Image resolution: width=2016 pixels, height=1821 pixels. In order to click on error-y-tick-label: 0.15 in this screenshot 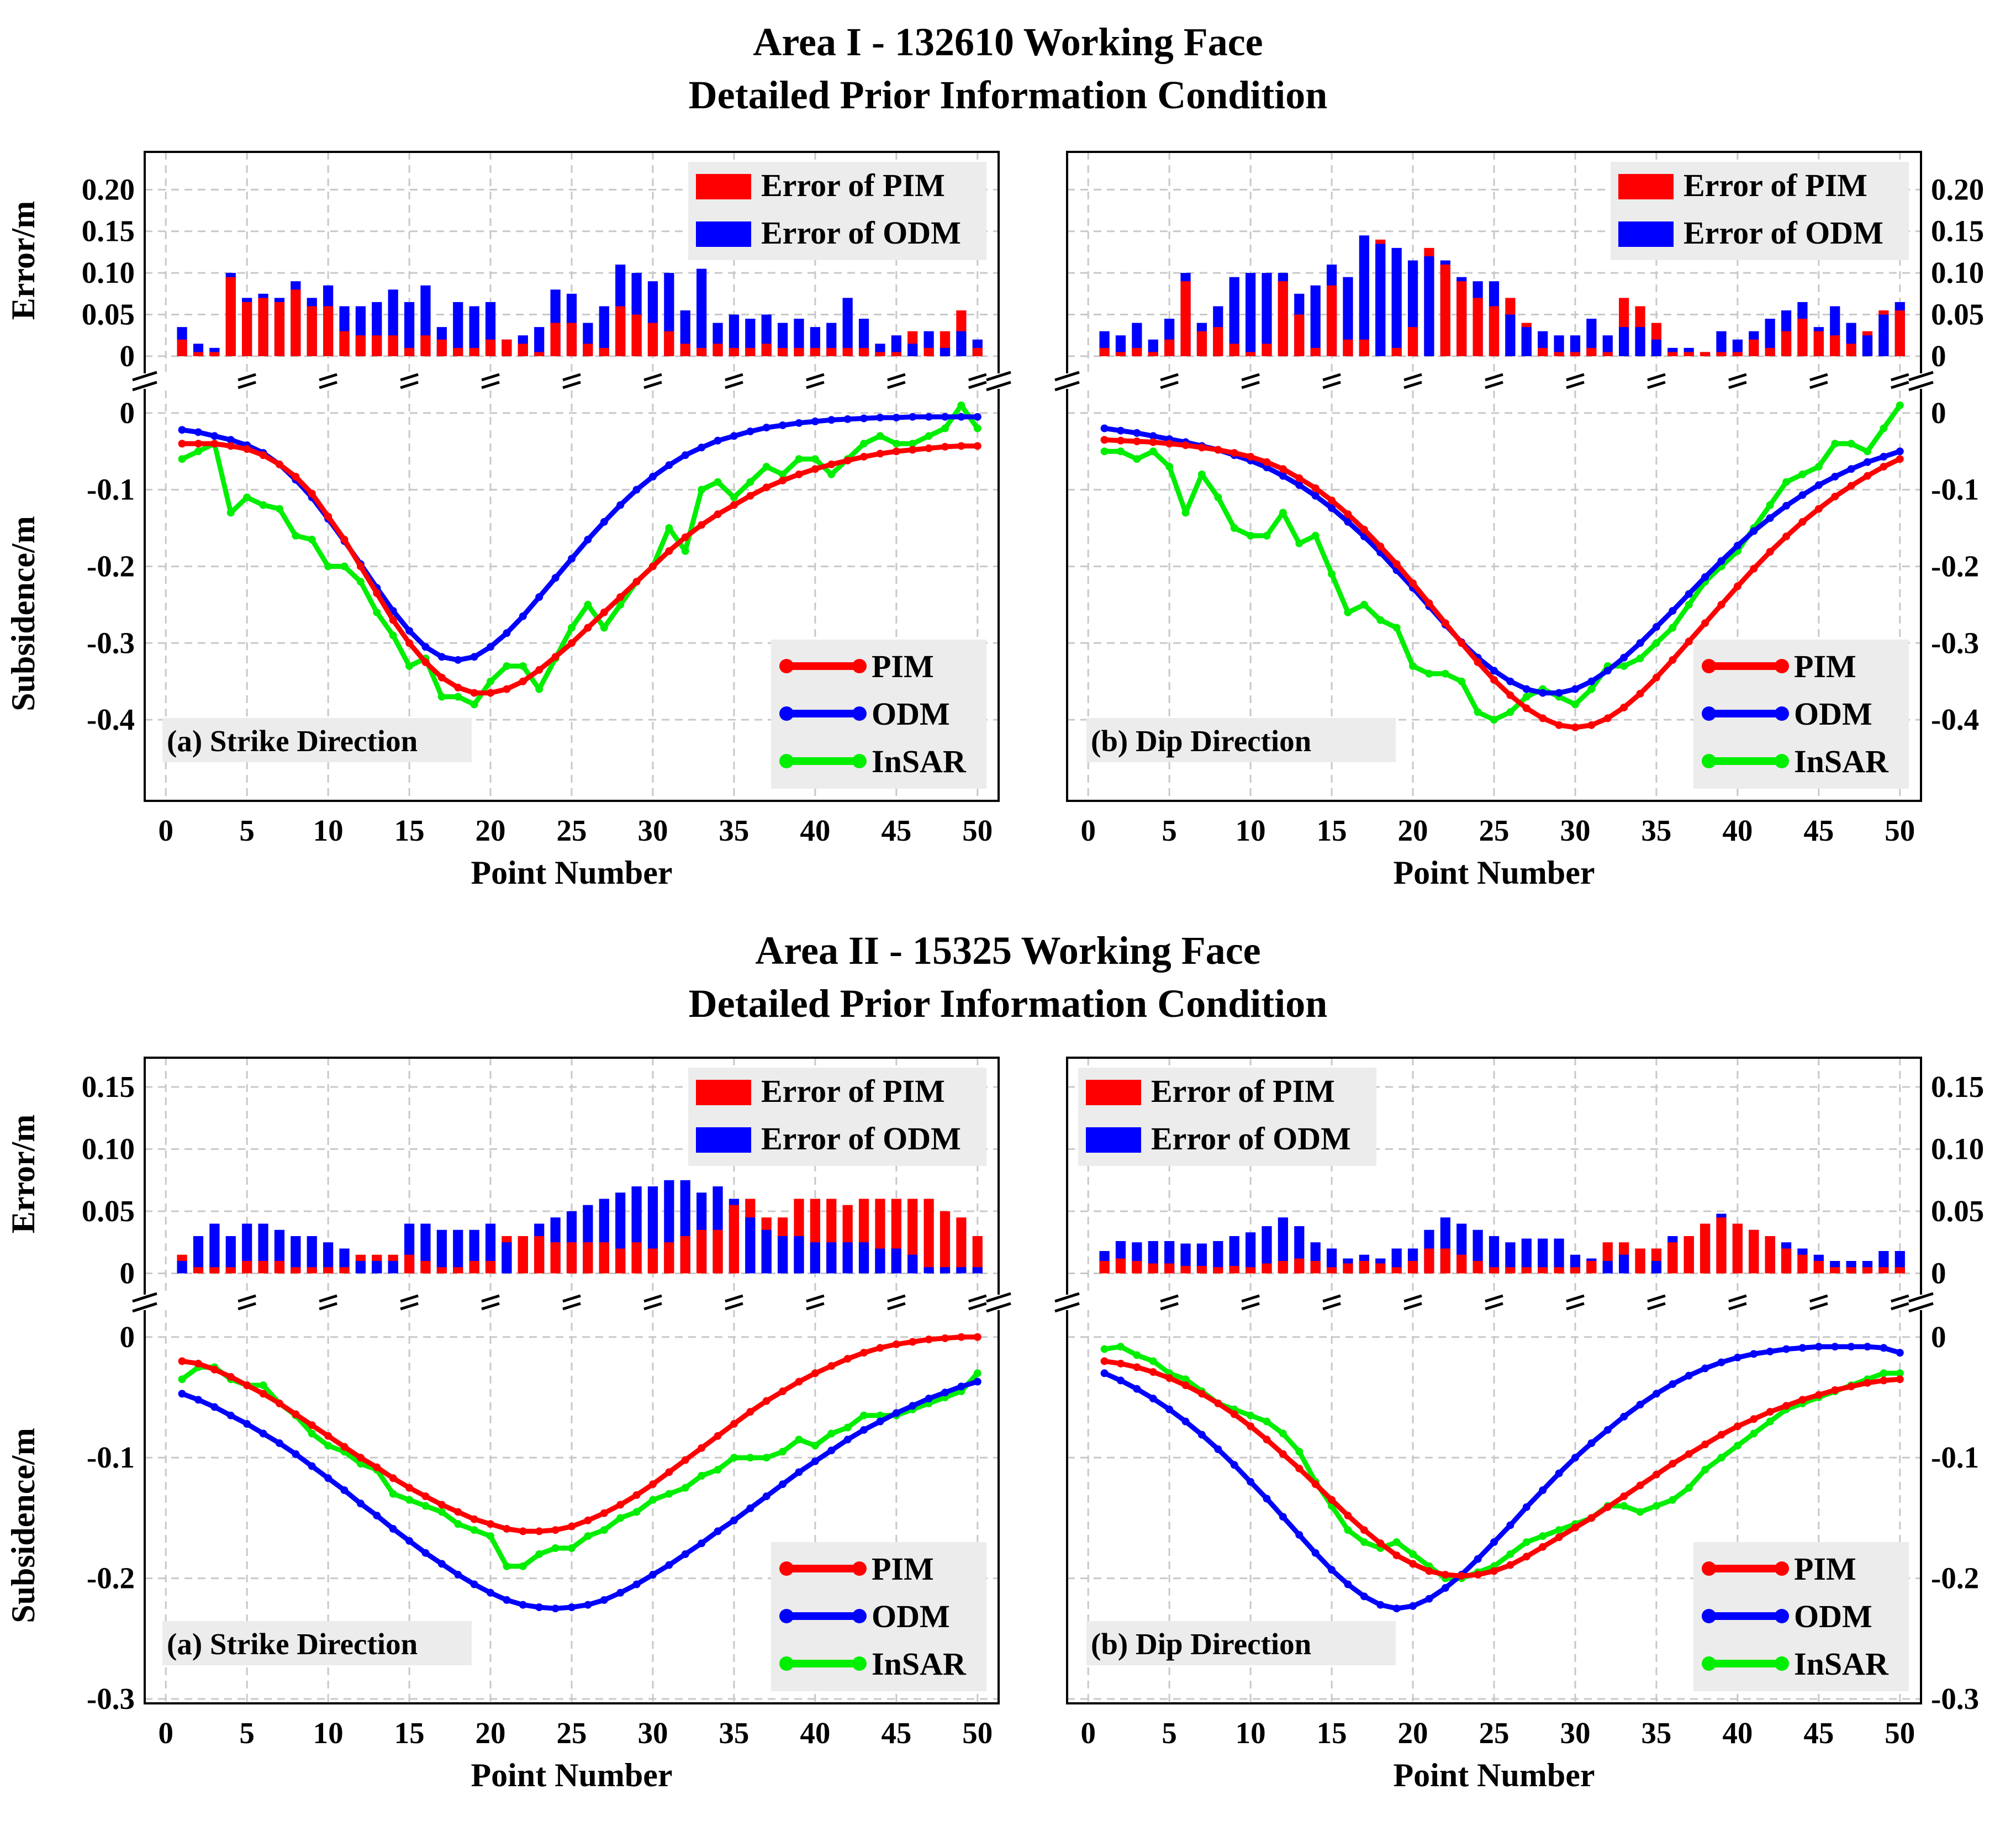, I will do `click(1958, 1087)`.